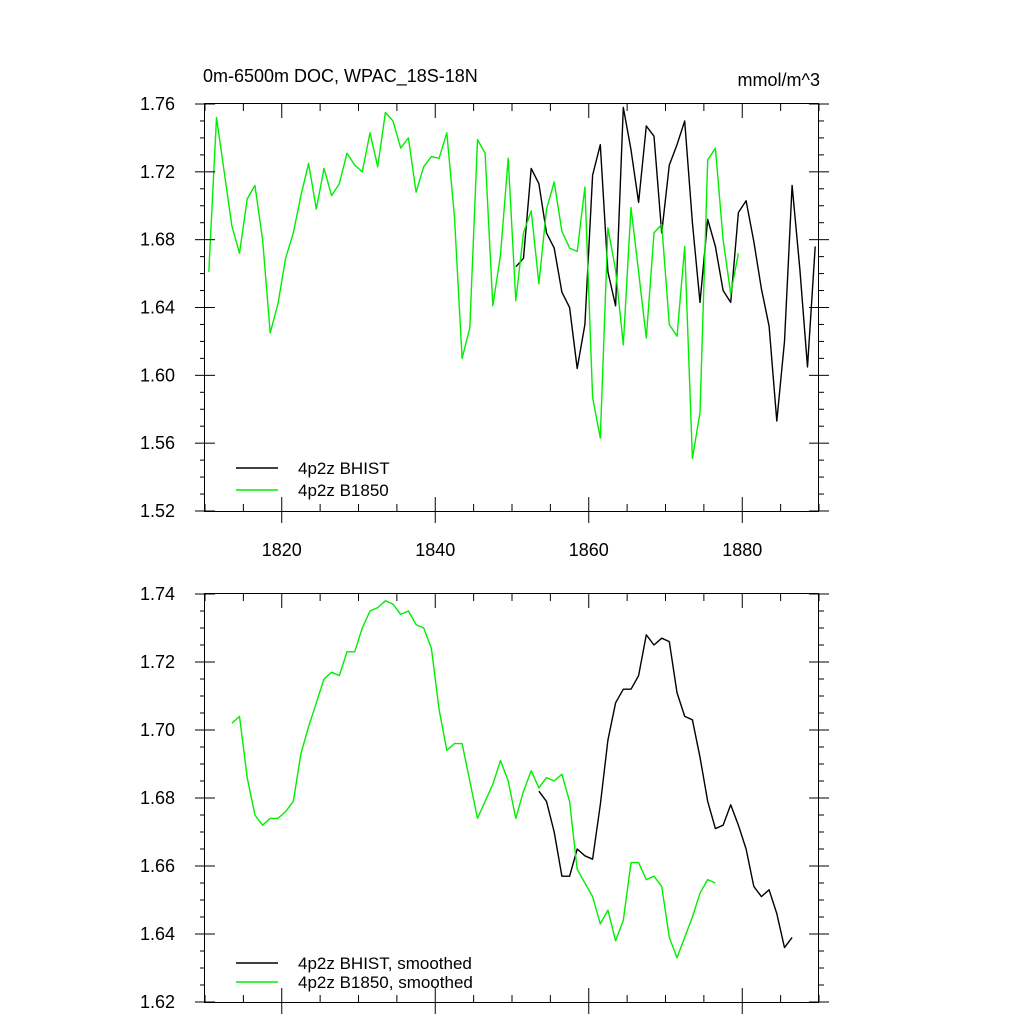 This screenshot has height=1024, width=1024. I want to click on bottom-y-tick-label: 1.74, so click(157, 594).